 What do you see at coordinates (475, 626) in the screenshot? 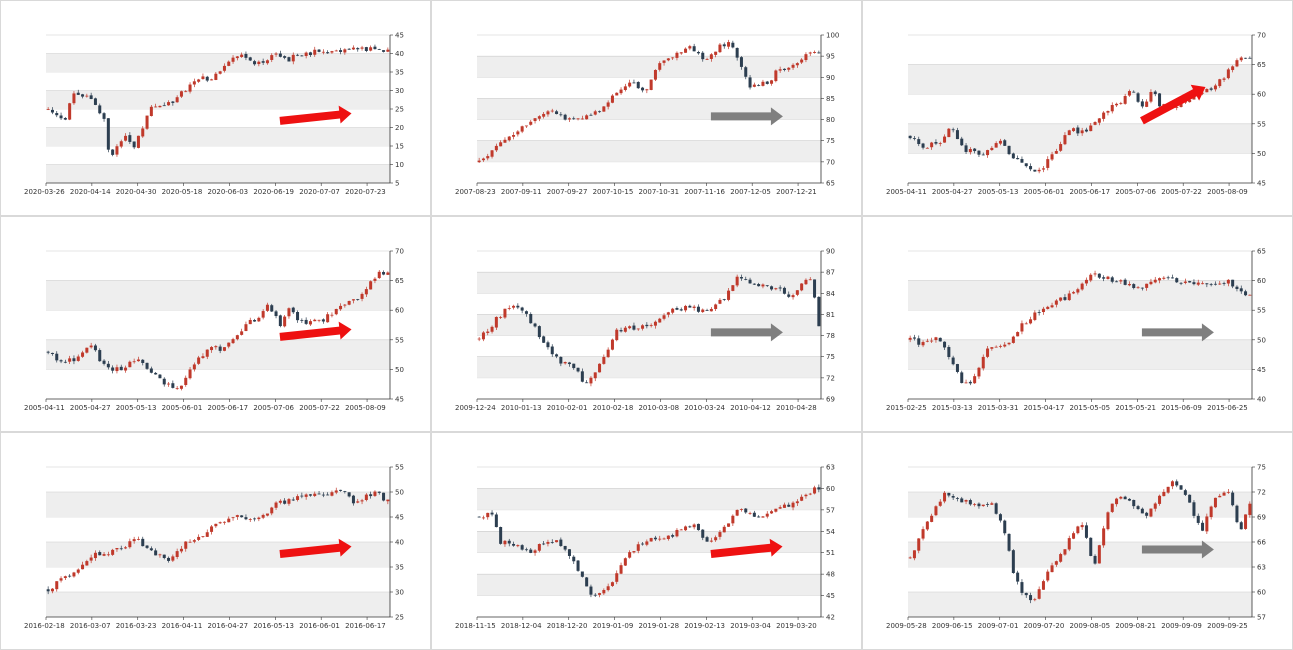
I see `x-tick-label: 2018-11-15` at bounding box center [475, 626].